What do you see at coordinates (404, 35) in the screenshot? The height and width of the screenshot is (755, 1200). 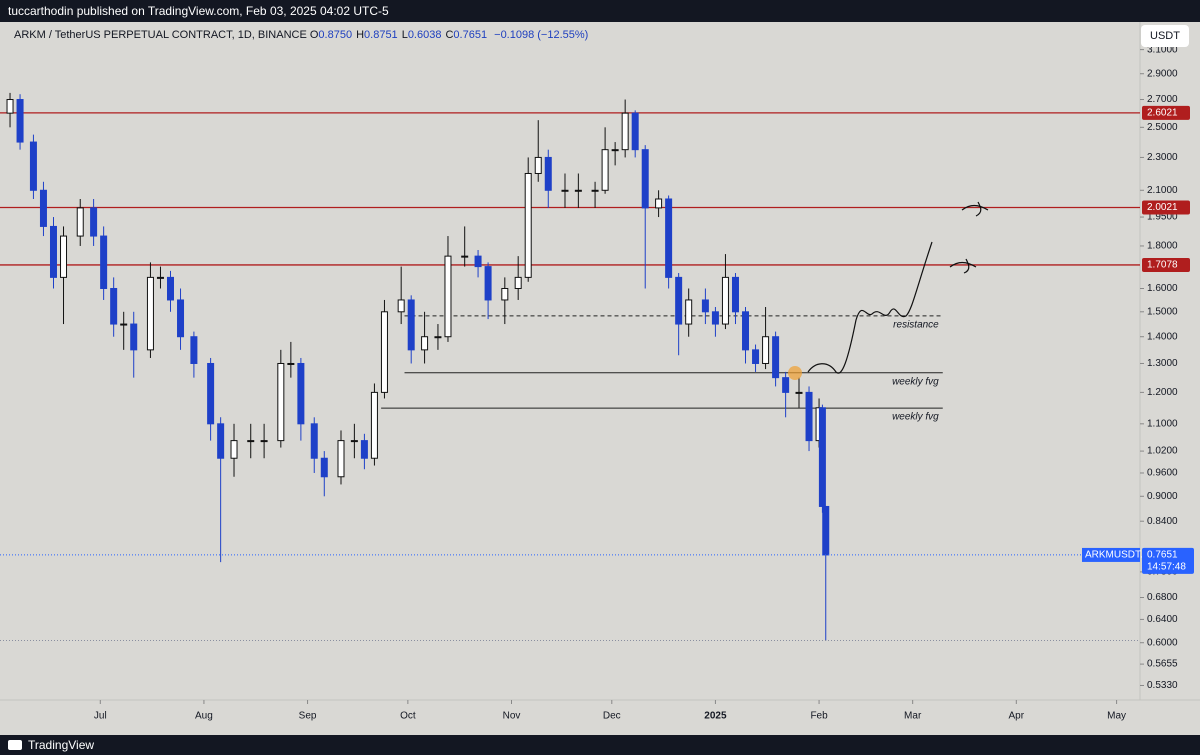 I see `ohlc-label: L` at bounding box center [404, 35].